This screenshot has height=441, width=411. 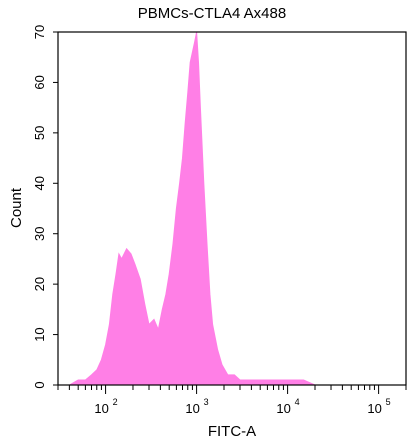 What do you see at coordinates (388, 402) in the screenshot?
I see `x-tick-exponent: 5` at bounding box center [388, 402].